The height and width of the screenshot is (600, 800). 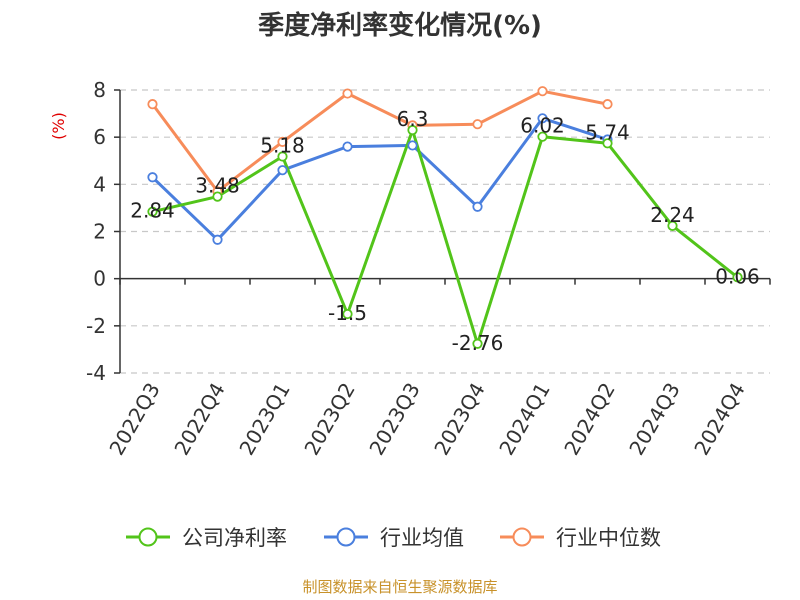 I want to click on x-tick-label: 2022Q4, so click(x=199, y=419).